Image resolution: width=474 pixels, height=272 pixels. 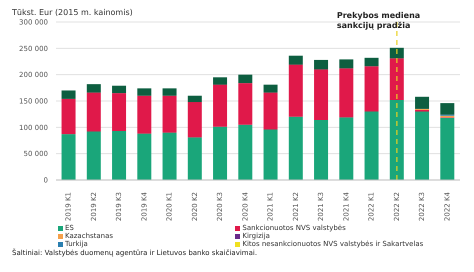 What do you see at coordinates (72, 12) in the screenshot?
I see `y-axis-title: Tūkst. Eur (2015 m. kainomis)` at bounding box center [72, 12].